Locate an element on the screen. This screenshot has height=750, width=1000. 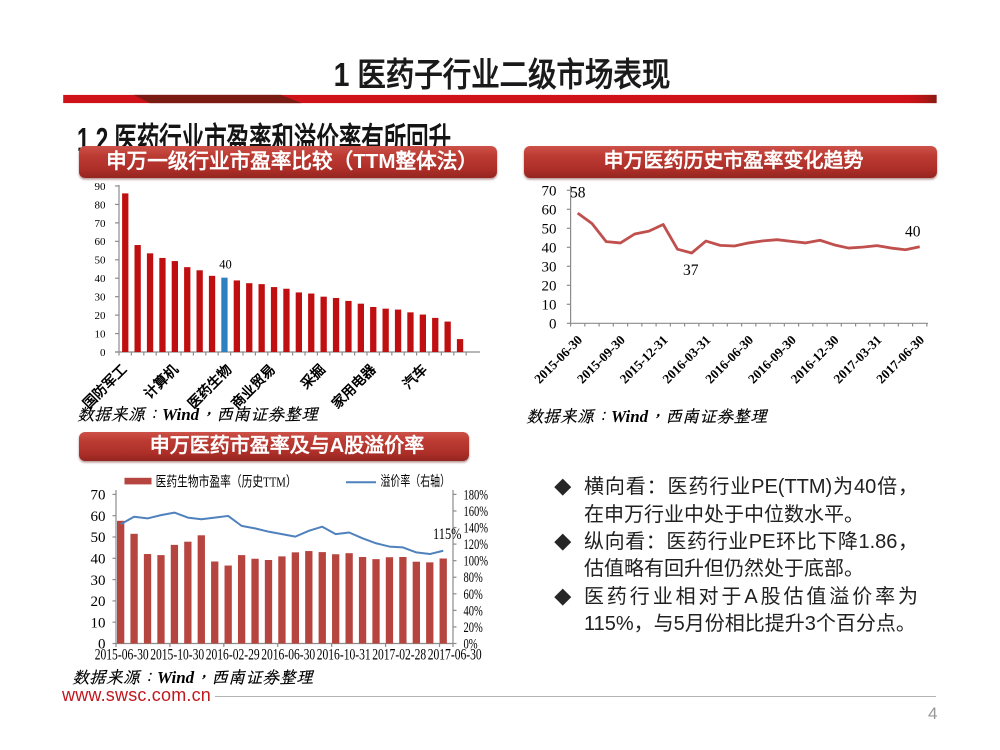
svg-text: 2017-02-28 is located at coordinates (399, 654).